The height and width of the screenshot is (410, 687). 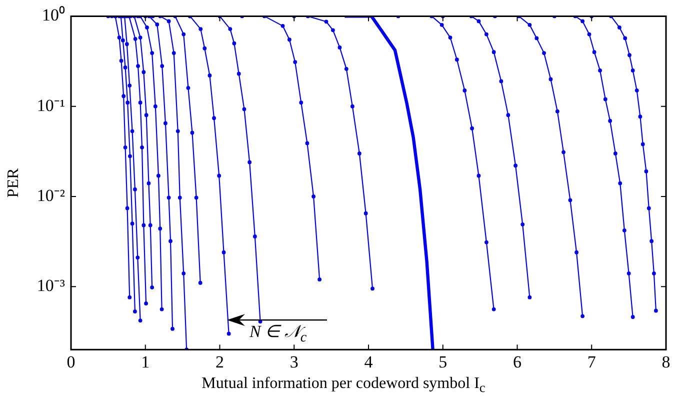 I want to click on y-axis-title: PER, so click(x=13, y=183).